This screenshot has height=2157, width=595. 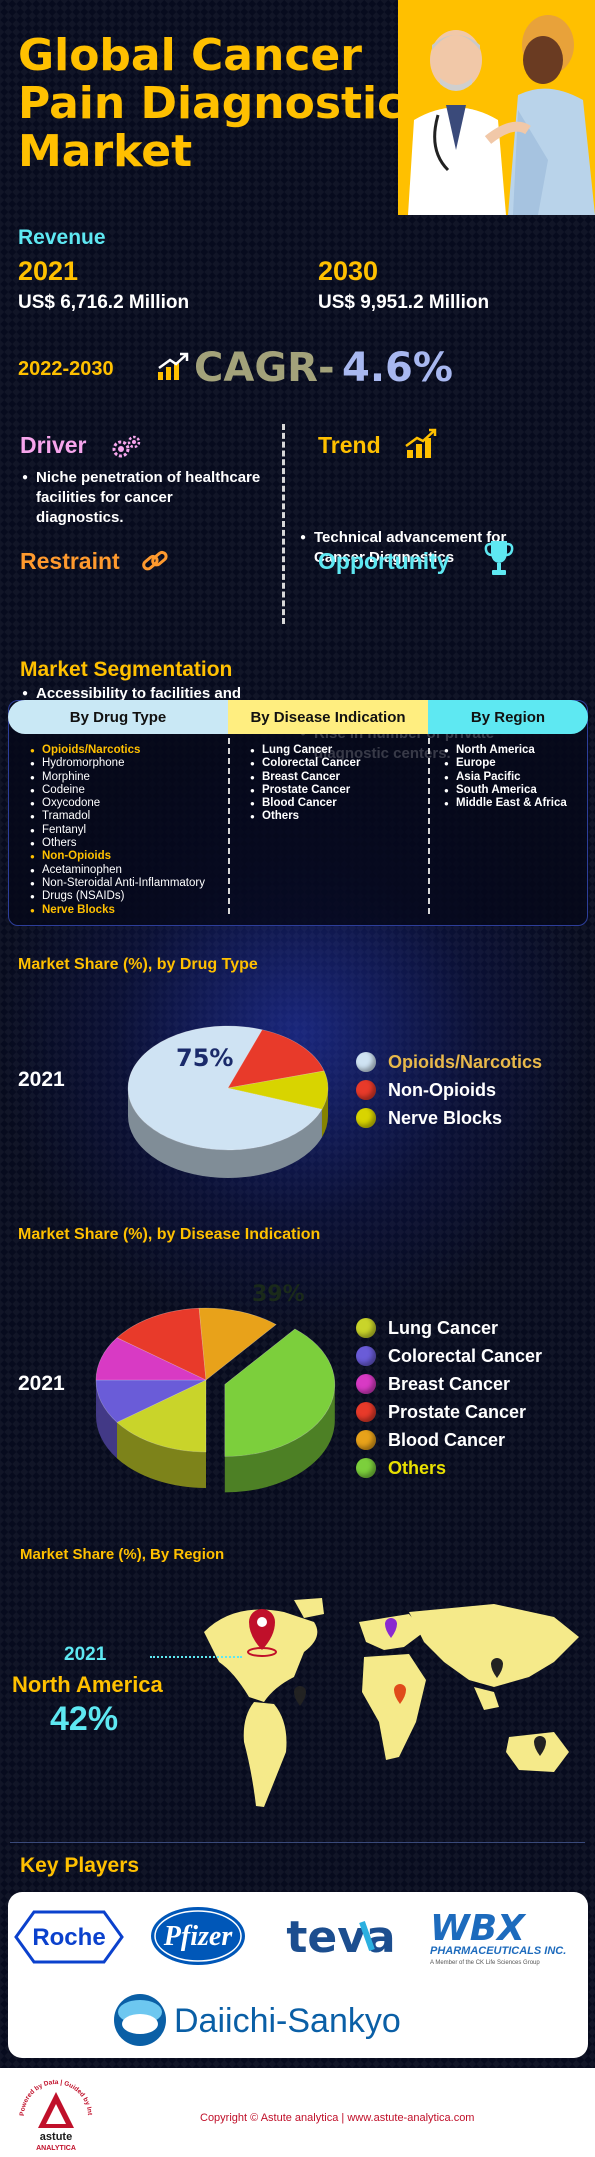 What do you see at coordinates (127, 857) in the screenshot?
I see `list-item: Non-Opioids` at bounding box center [127, 857].